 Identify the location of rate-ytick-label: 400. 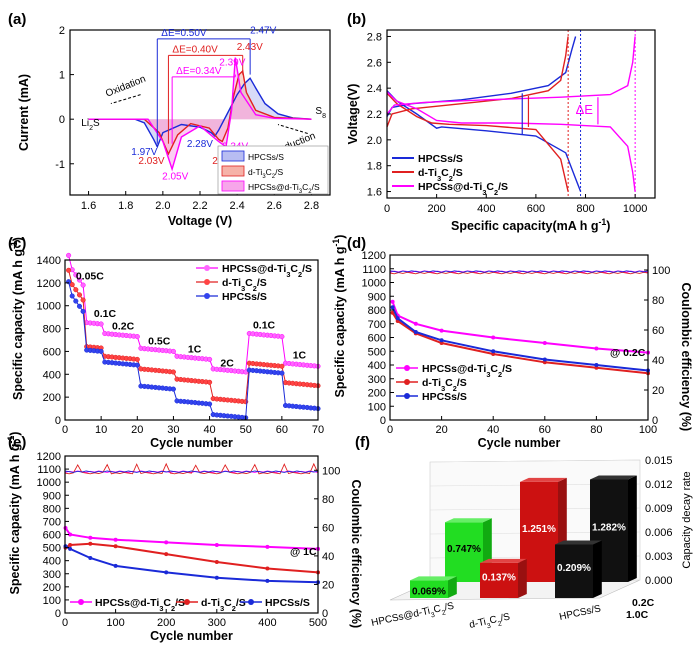
(52, 375).